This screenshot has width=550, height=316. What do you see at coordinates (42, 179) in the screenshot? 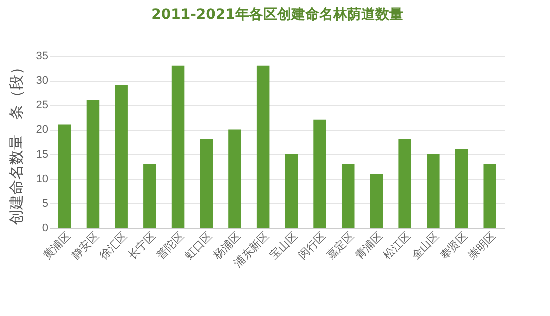
I see `y-tick-label: 10` at bounding box center [42, 179].